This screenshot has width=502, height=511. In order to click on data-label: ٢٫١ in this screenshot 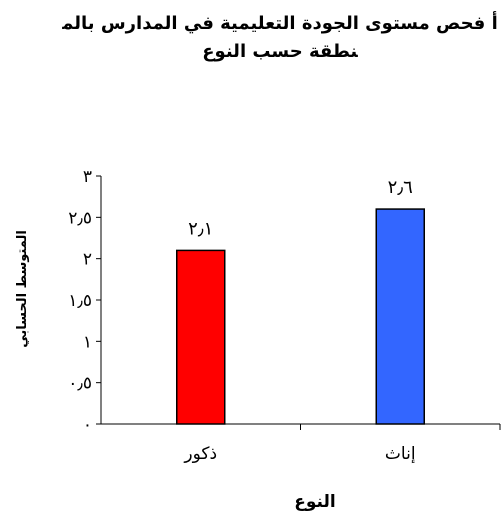, I will do `click(200, 228)`.